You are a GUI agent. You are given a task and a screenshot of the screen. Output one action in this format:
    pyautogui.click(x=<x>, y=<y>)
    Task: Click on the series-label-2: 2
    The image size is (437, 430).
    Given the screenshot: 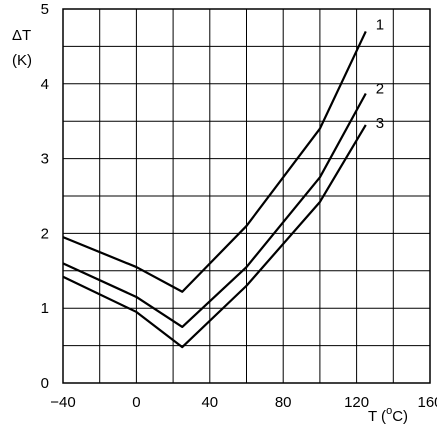 What is the action you would take?
    pyautogui.click(x=380, y=89)
    